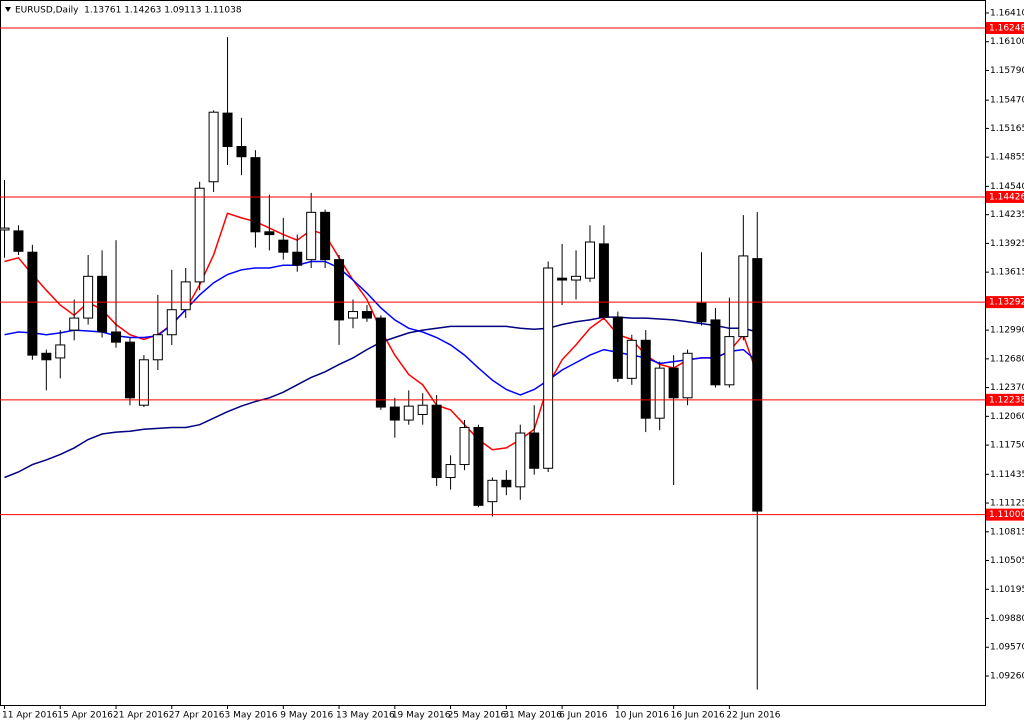  I want to click on x-tick-label: 31 May 2016, so click(532, 716).